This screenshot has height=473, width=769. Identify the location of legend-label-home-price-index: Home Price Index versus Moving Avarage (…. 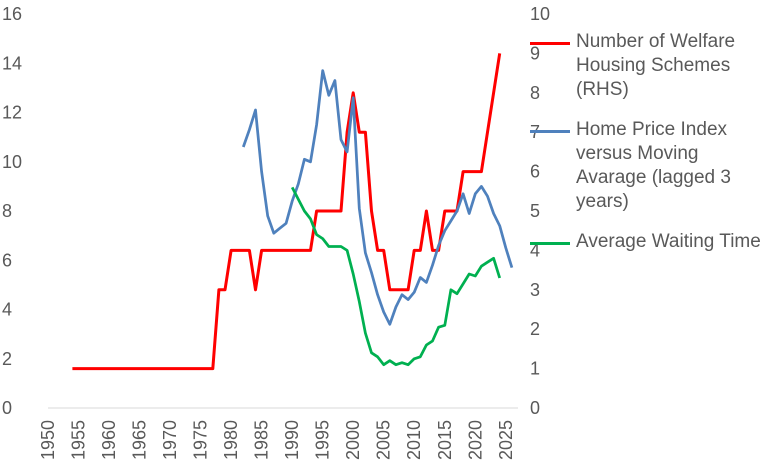
(653, 165).